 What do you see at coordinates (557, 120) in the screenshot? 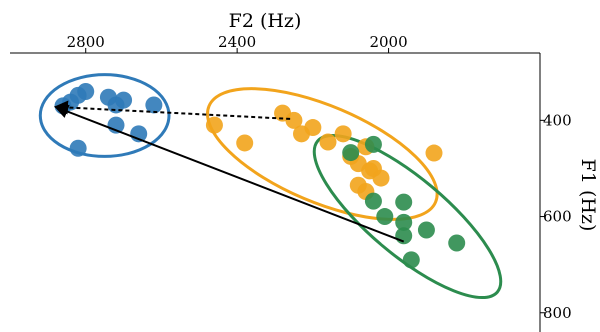
I see `y-tick-label: 400` at bounding box center [557, 120].